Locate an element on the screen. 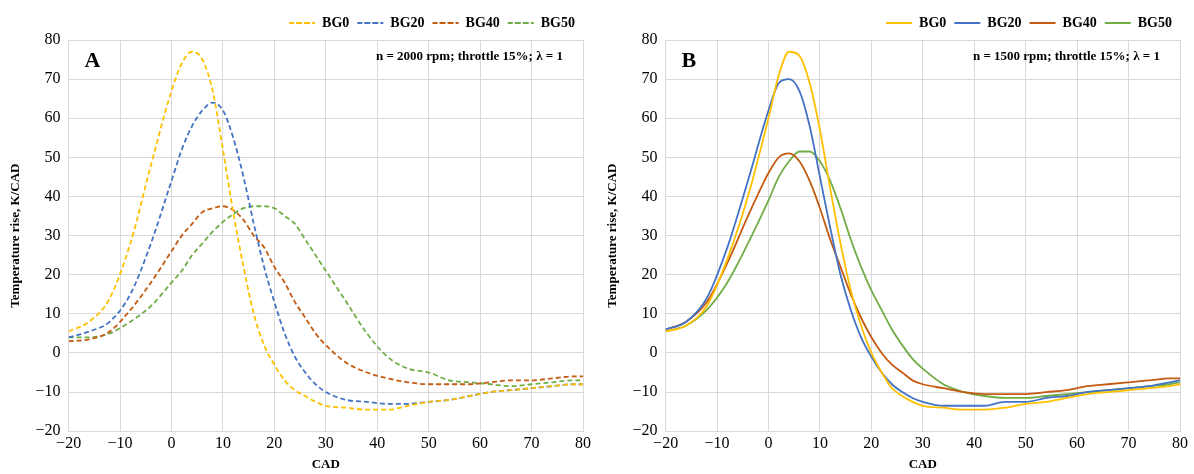 This screenshot has height=474, width=1194. annotation: n = 1500 rpm; throttle 15%; λ = 1 is located at coordinates (1066, 55).